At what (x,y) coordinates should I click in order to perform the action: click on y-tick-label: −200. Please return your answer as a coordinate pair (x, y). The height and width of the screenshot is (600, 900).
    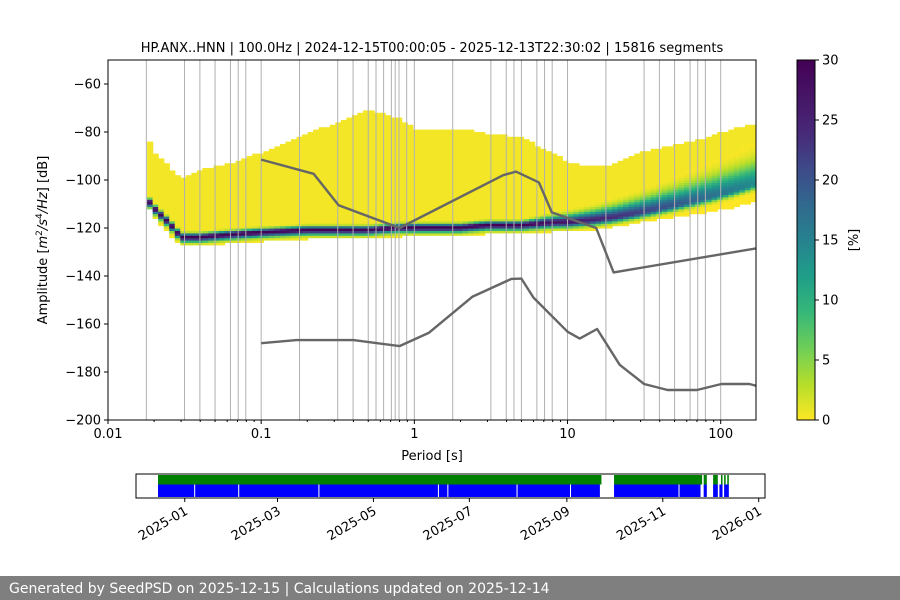
    Looking at the image, I should click on (83, 421).